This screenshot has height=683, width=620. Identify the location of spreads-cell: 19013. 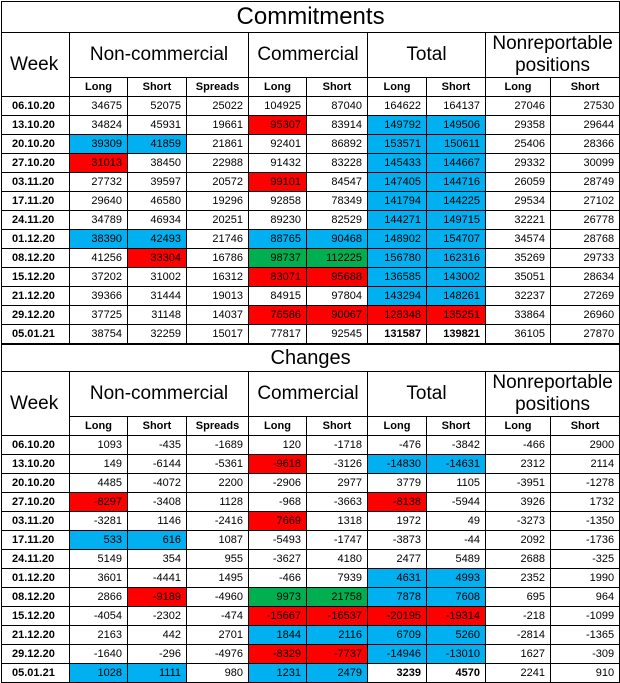
(217, 296).